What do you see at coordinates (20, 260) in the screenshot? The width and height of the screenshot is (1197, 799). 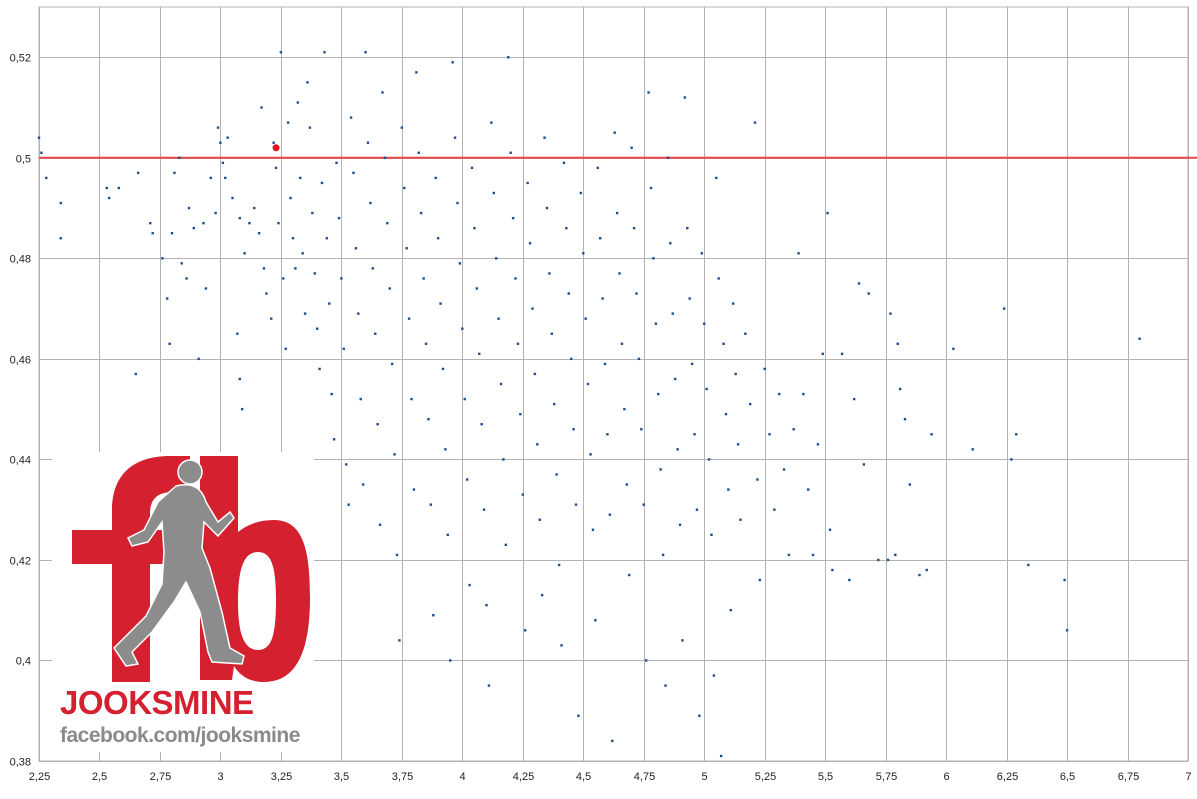 I see `y-tick-label: 0,48` at bounding box center [20, 260].